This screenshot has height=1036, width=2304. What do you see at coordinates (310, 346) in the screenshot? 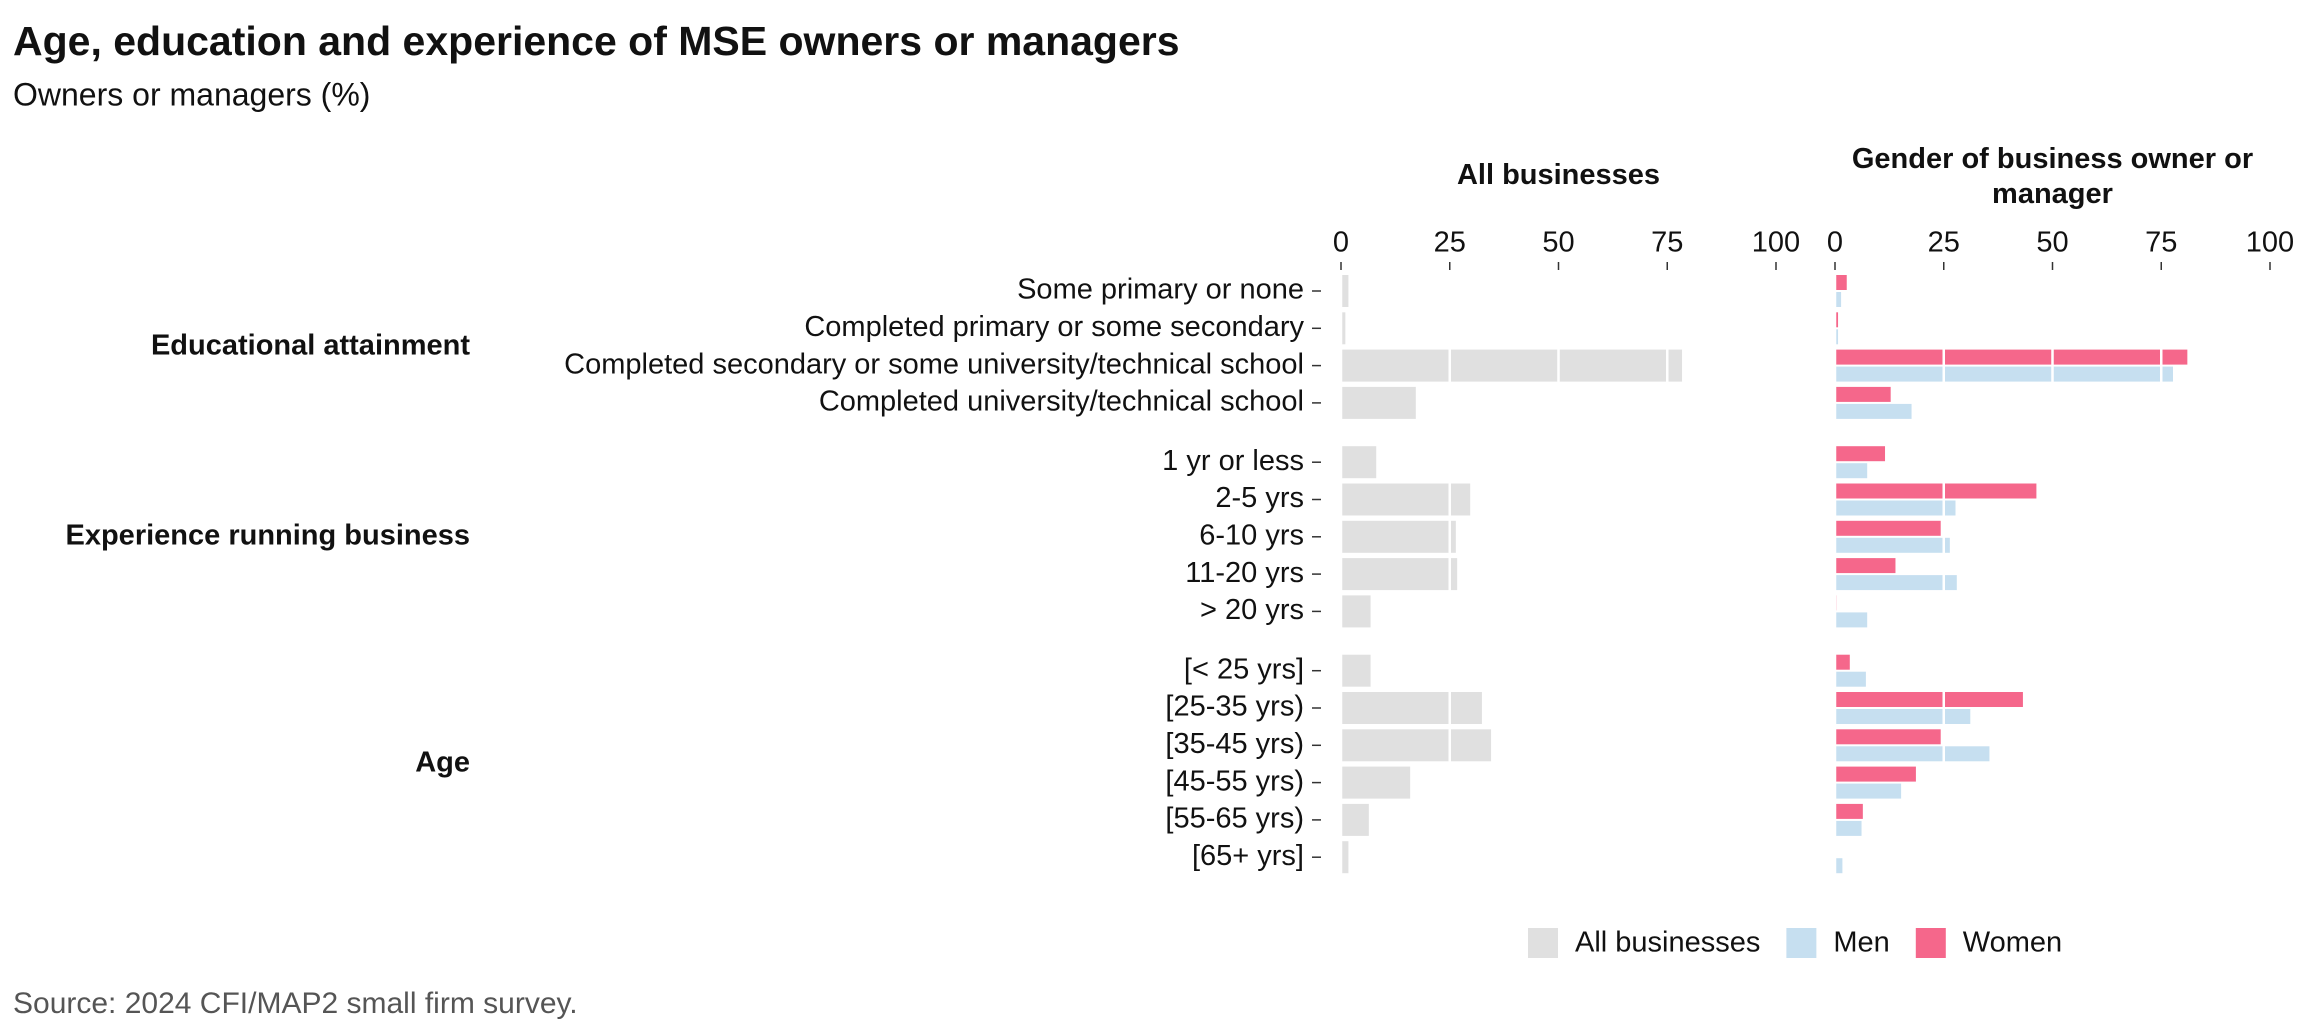
I see `group-label: Educational attainment` at bounding box center [310, 346].